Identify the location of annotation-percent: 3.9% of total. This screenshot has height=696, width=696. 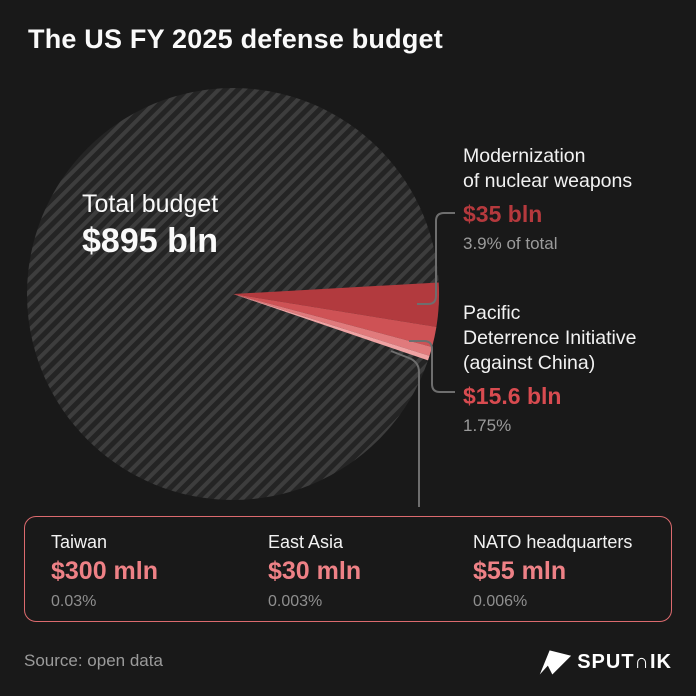
(510, 243).